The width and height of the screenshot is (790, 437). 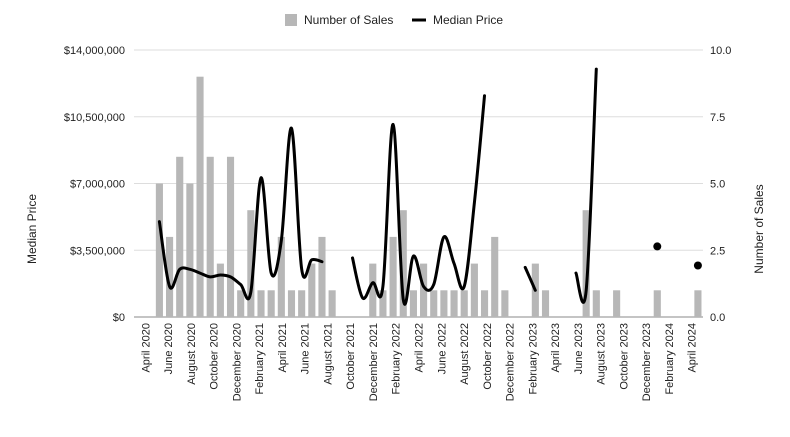 I want to click on right-tick-label: 0.0, so click(x=717, y=318).